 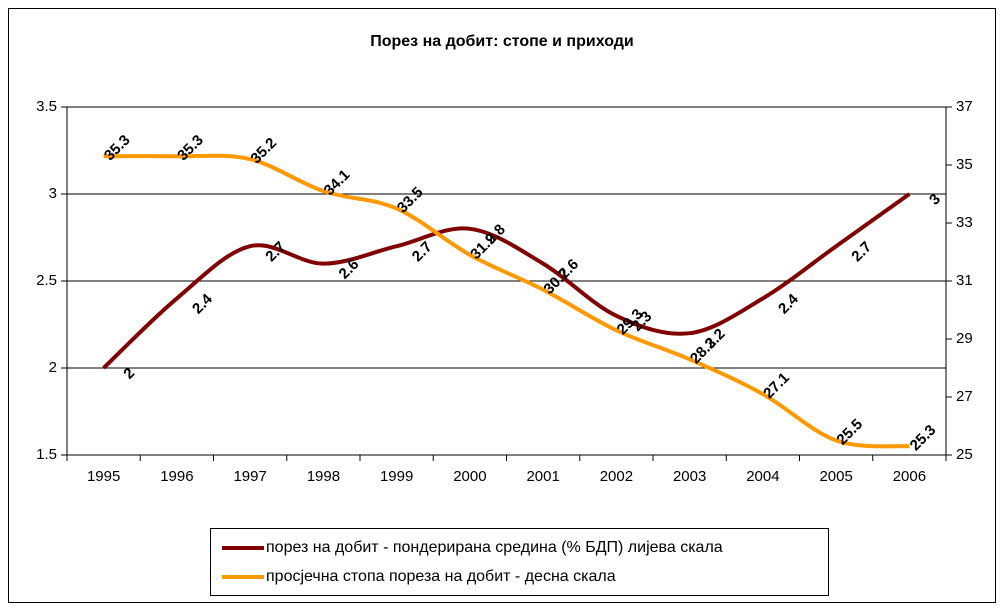 I want to click on x-tick-label: 1997, so click(x=249, y=476).